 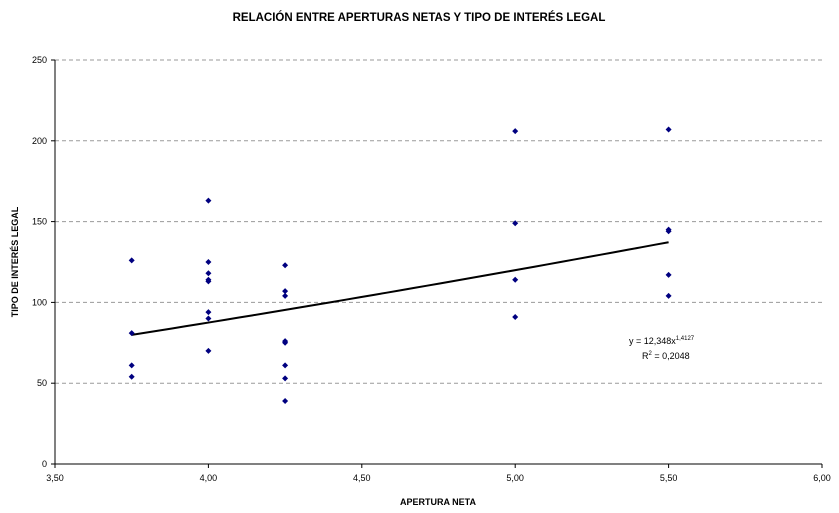 What do you see at coordinates (515, 478) in the screenshot?
I see `x-tick-label: 5,00` at bounding box center [515, 478].